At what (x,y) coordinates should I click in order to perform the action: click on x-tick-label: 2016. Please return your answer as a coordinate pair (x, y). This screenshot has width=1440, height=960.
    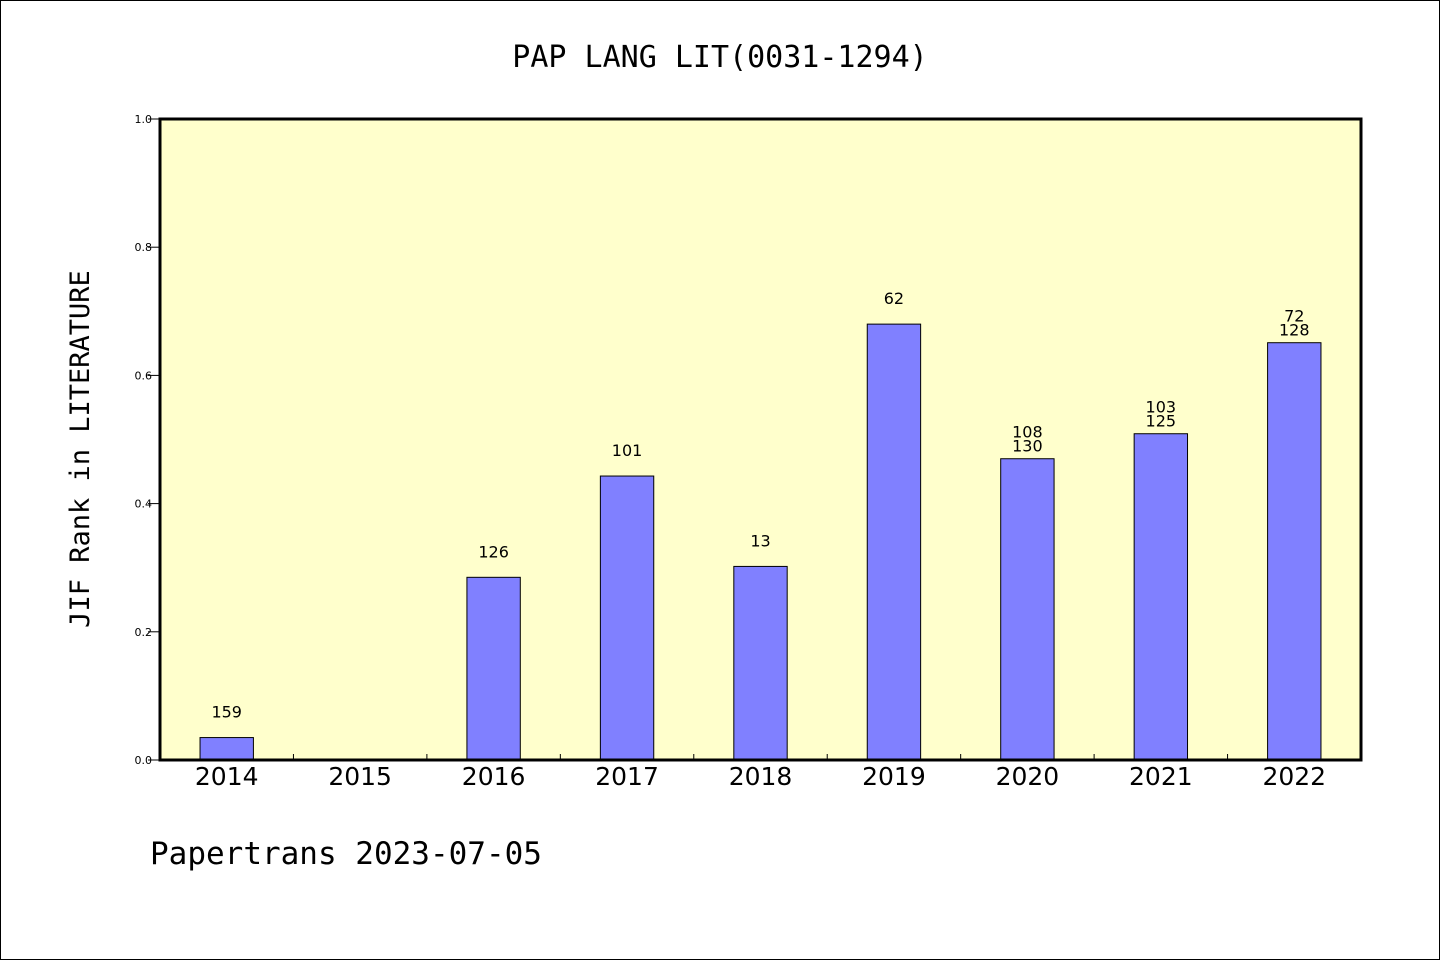
    Looking at the image, I should click on (494, 776).